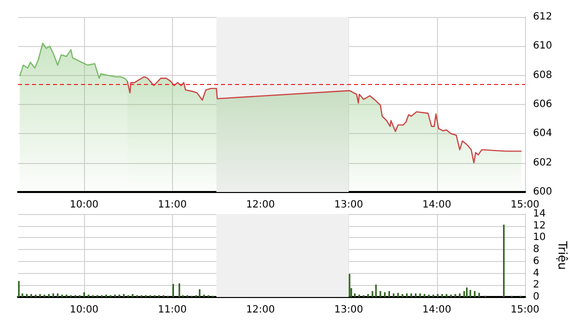 The width and height of the screenshot is (570, 320). Describe the element at coordinates (536, 250) in the screenshot. I see `y-tick-label: 8` at that location.